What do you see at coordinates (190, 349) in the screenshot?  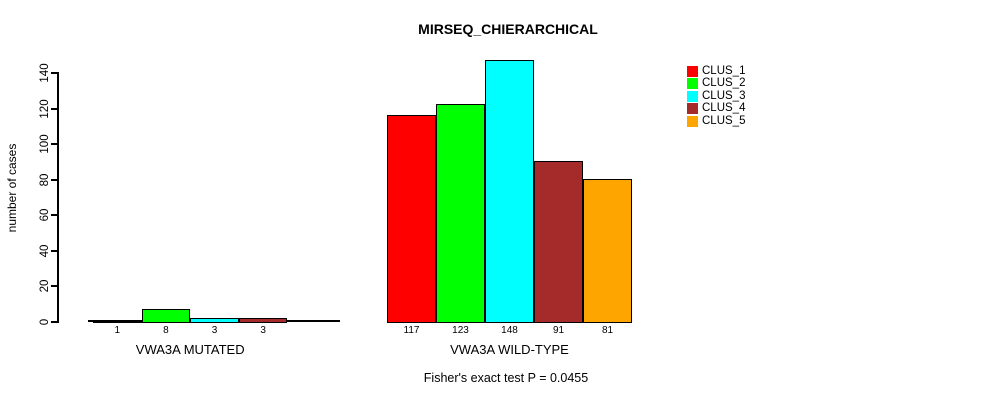 I see `group-label: VWA3A MUTATED` at bounding box center [190, 349].